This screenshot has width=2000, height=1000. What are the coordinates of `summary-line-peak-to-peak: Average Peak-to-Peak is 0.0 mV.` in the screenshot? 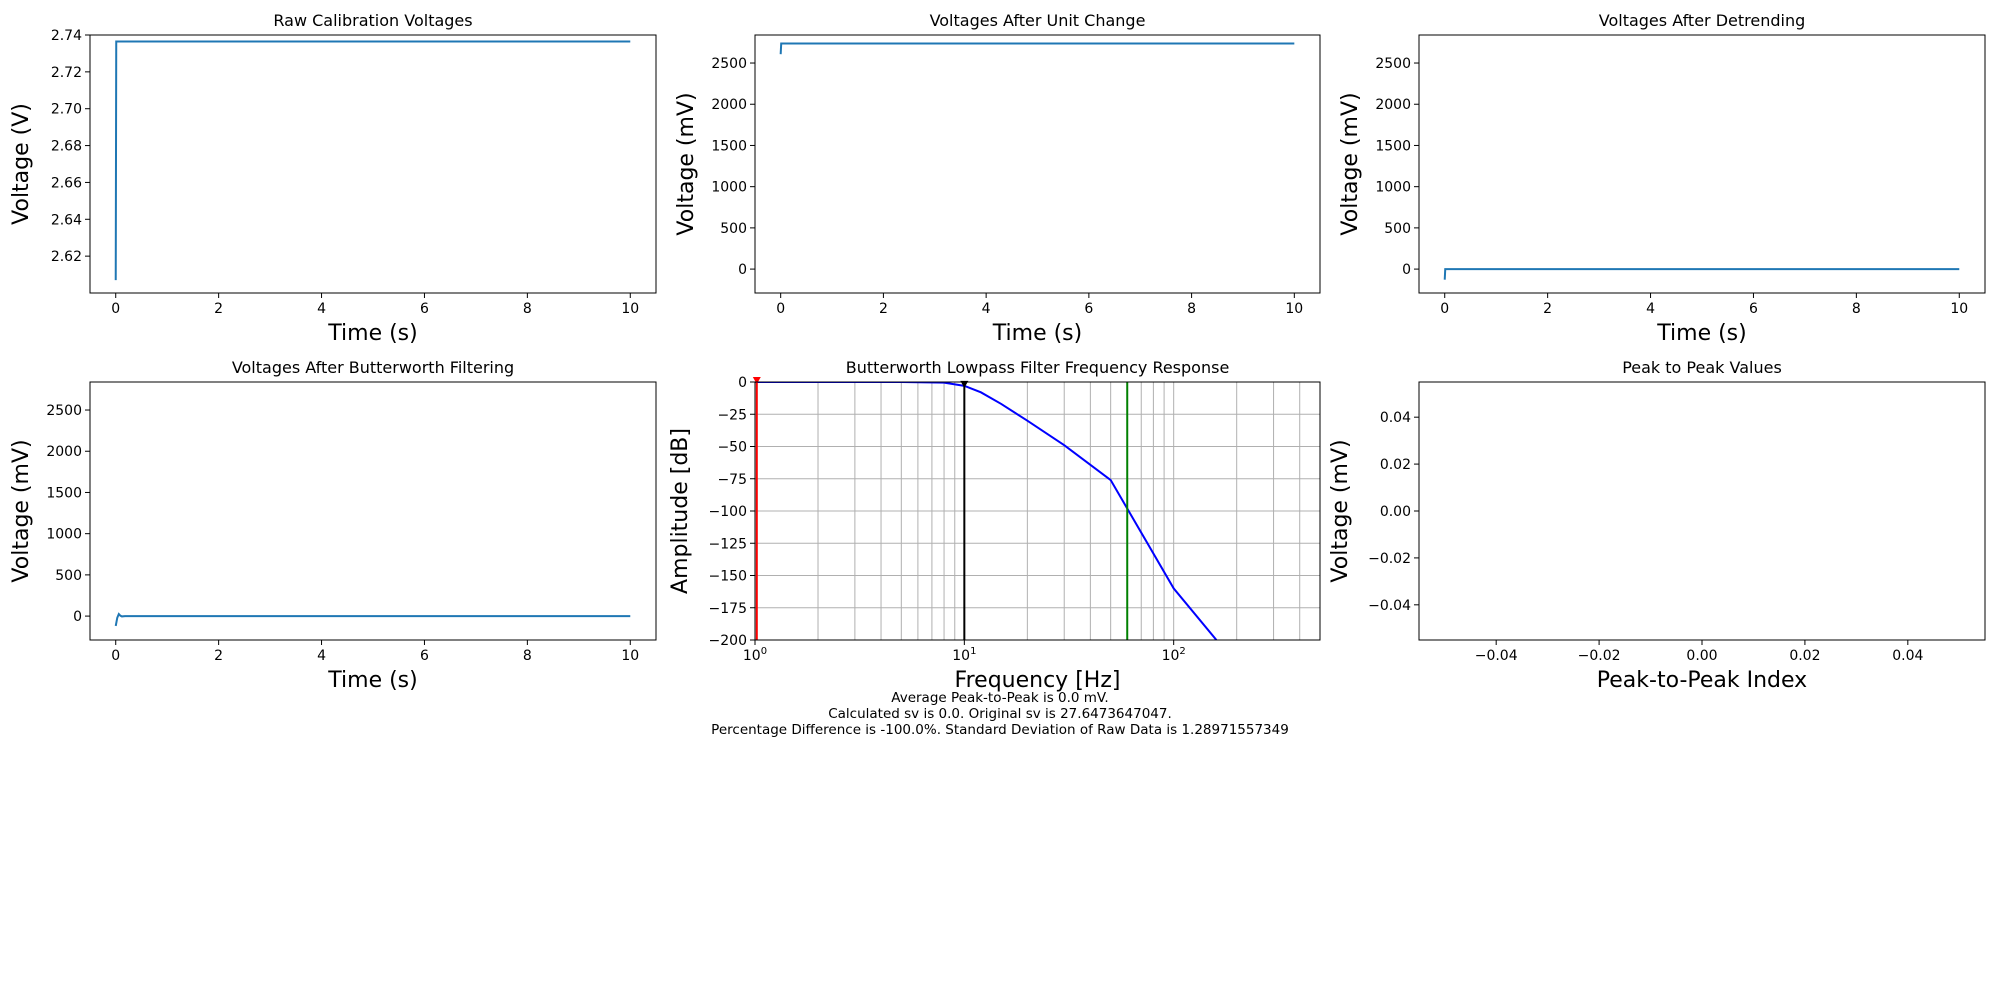 It's located at (1000, 698).